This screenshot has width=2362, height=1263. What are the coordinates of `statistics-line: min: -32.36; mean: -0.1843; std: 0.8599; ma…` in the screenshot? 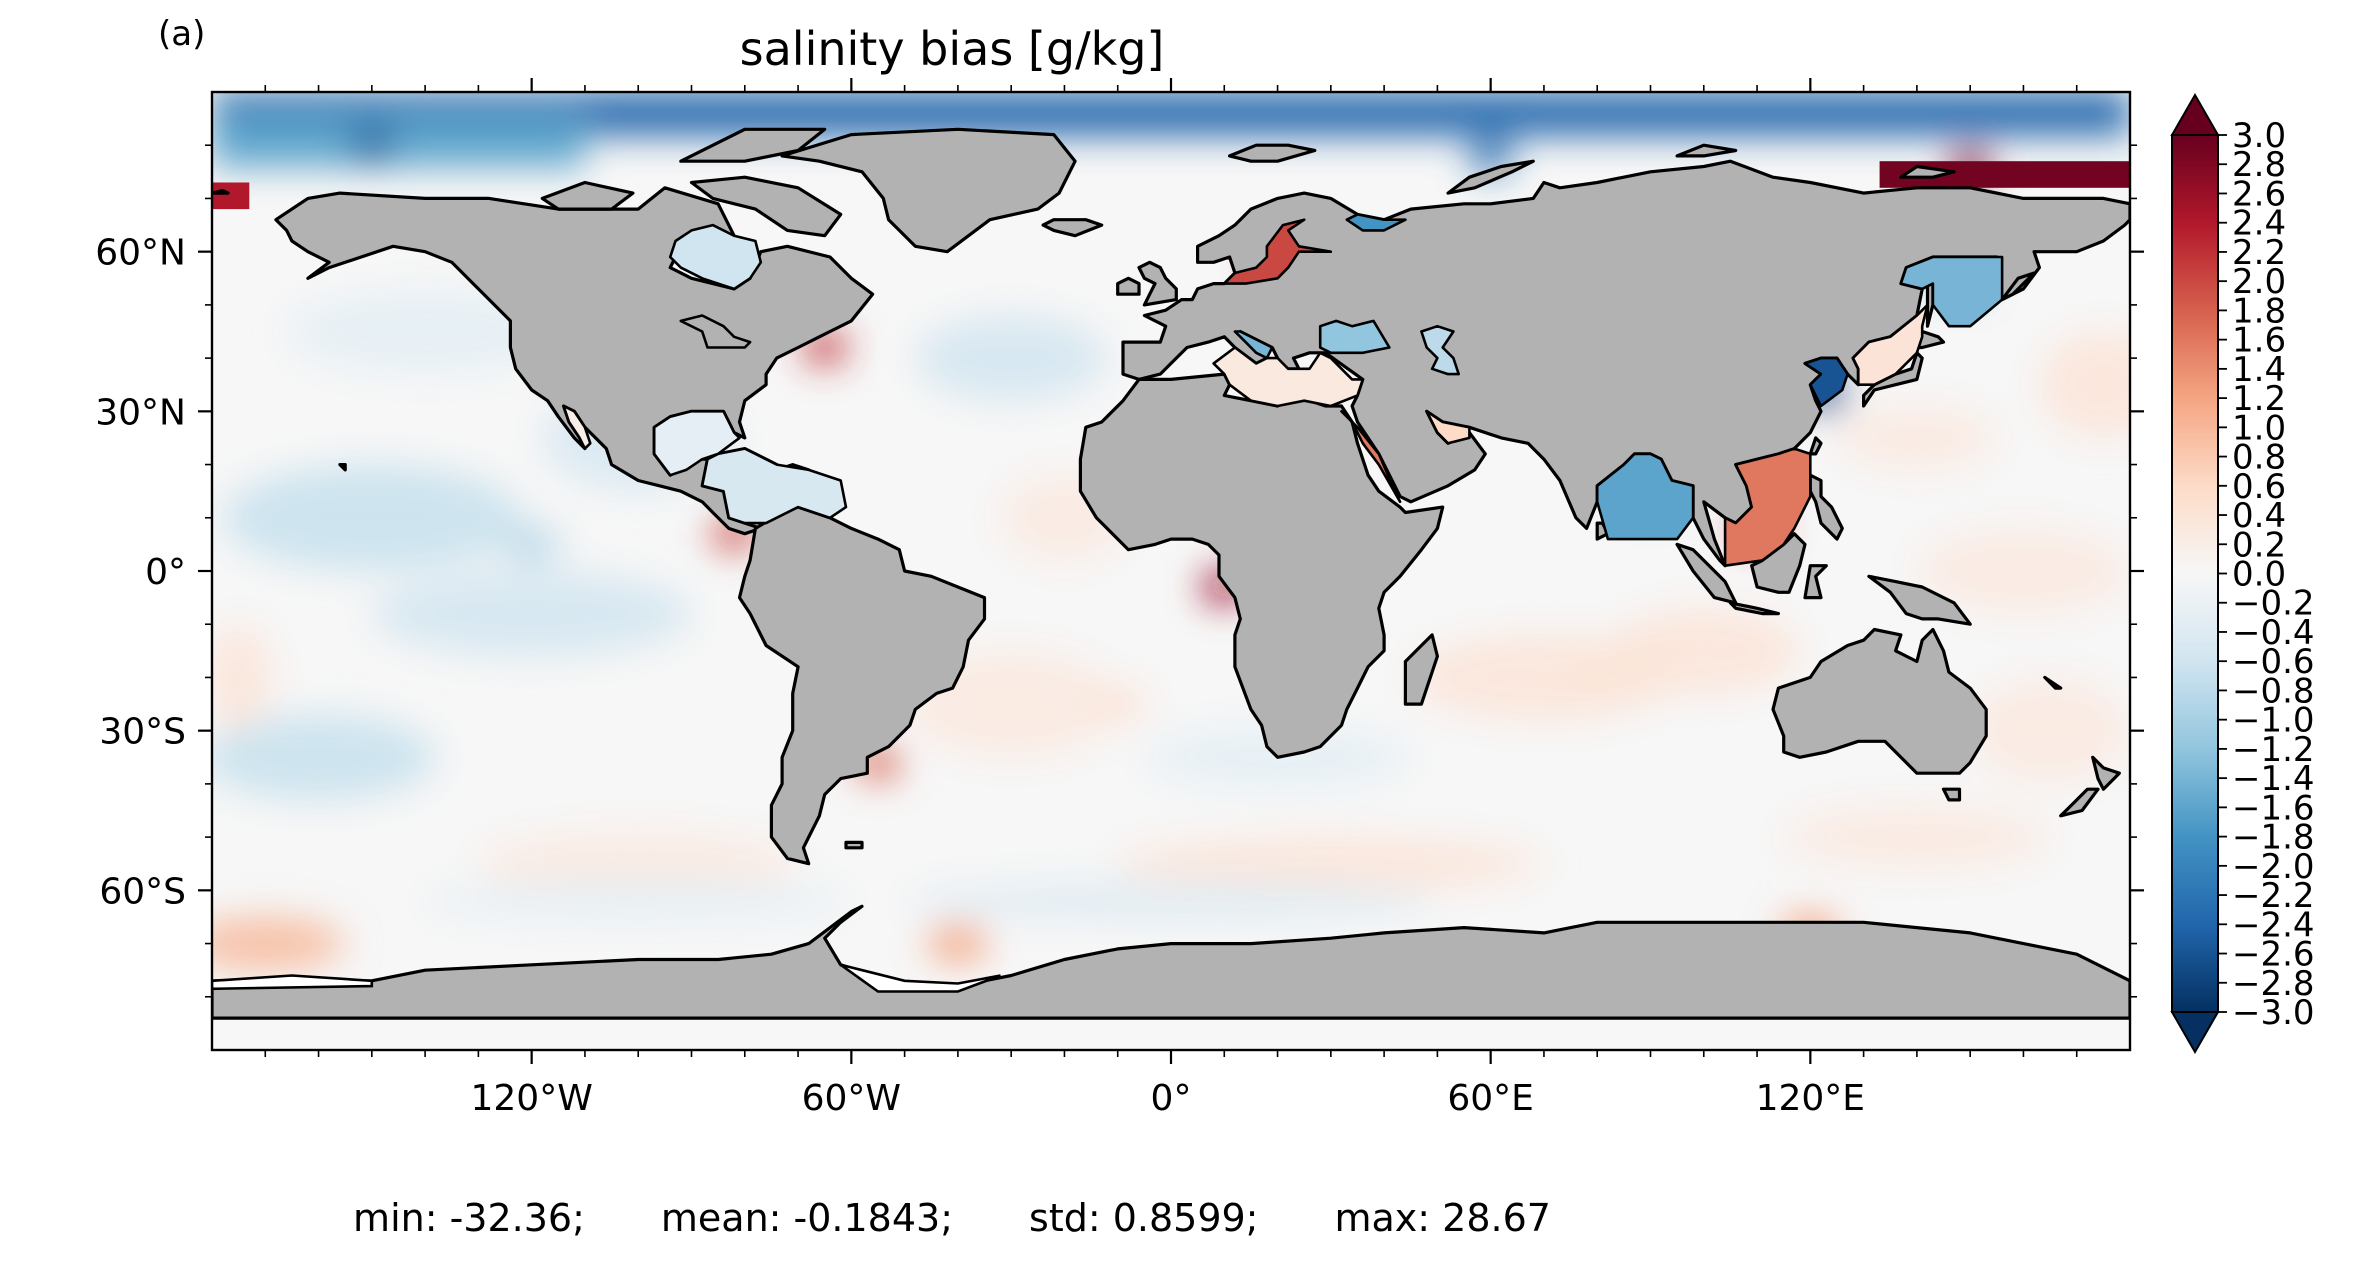 It's located at (952, 1218).